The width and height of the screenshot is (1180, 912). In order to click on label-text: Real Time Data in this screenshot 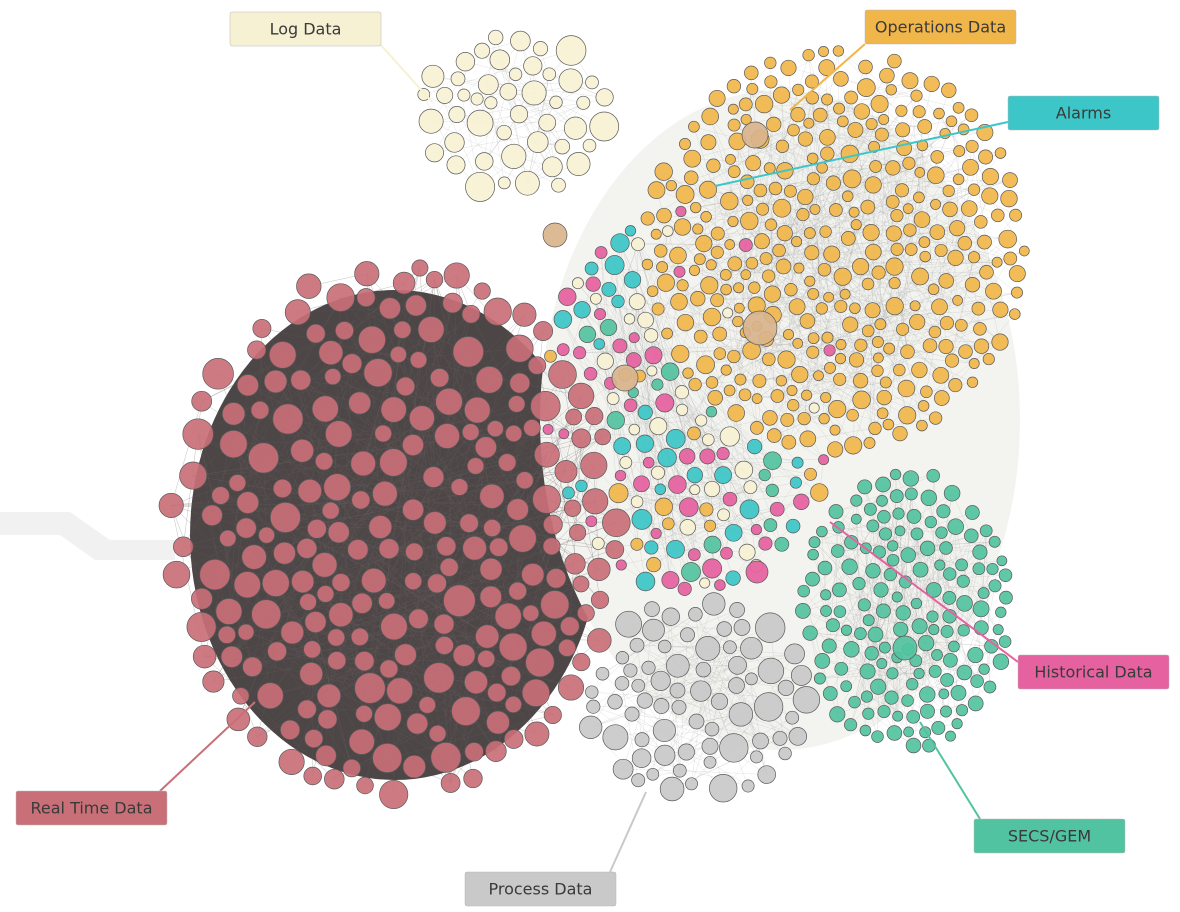, I will do `click(91, 808)`.